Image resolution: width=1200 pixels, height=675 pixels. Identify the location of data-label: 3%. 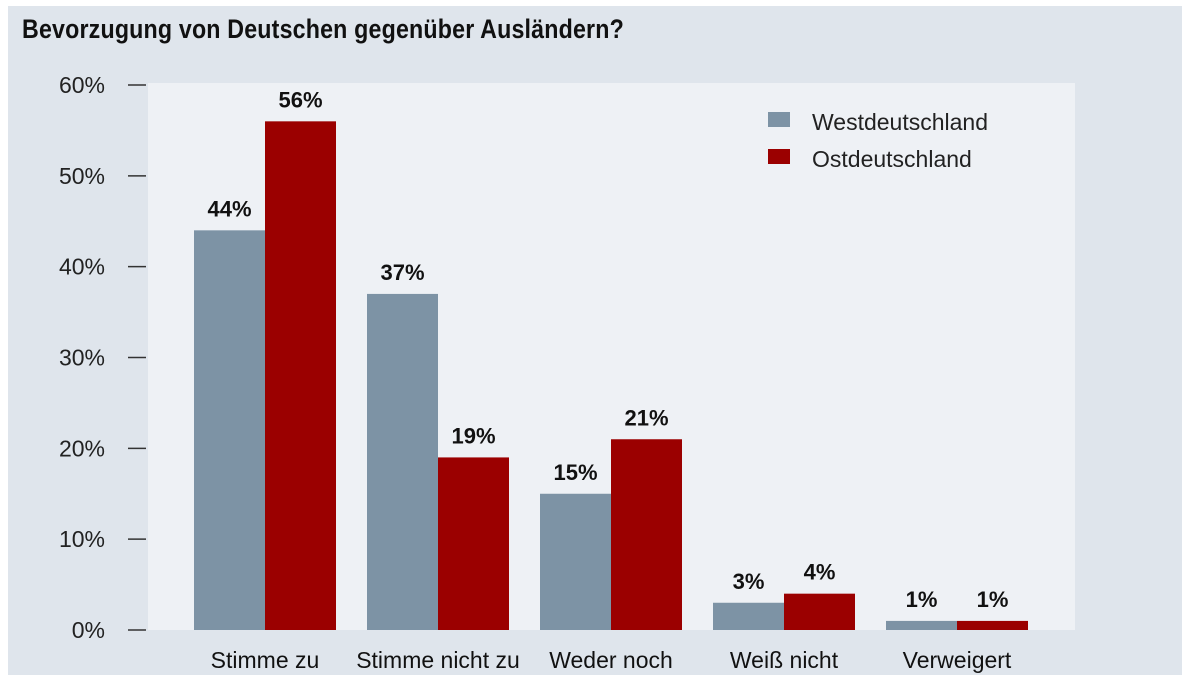
(749, 581).